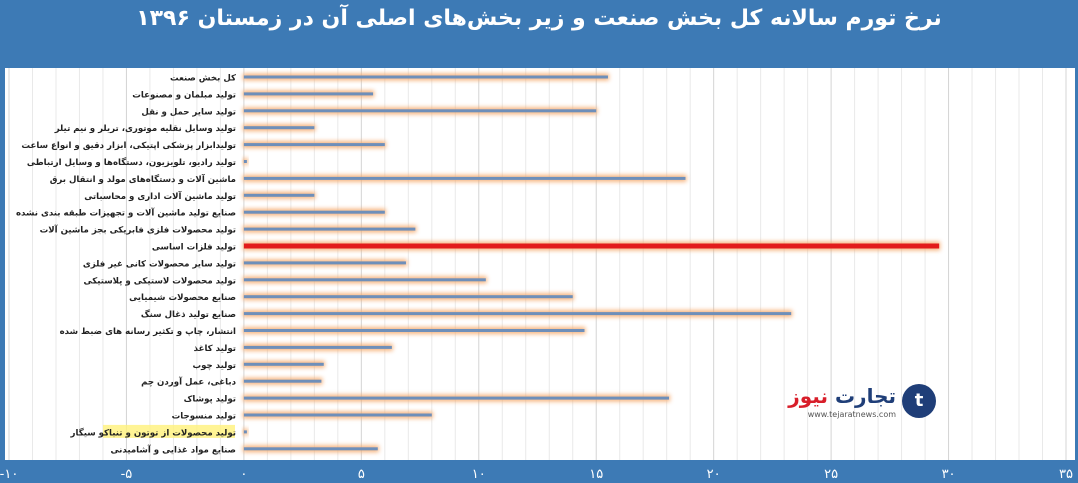  I want to click on category-label: تولید محصولات لاستیکی و پلاستیکی, so click(160, 281).